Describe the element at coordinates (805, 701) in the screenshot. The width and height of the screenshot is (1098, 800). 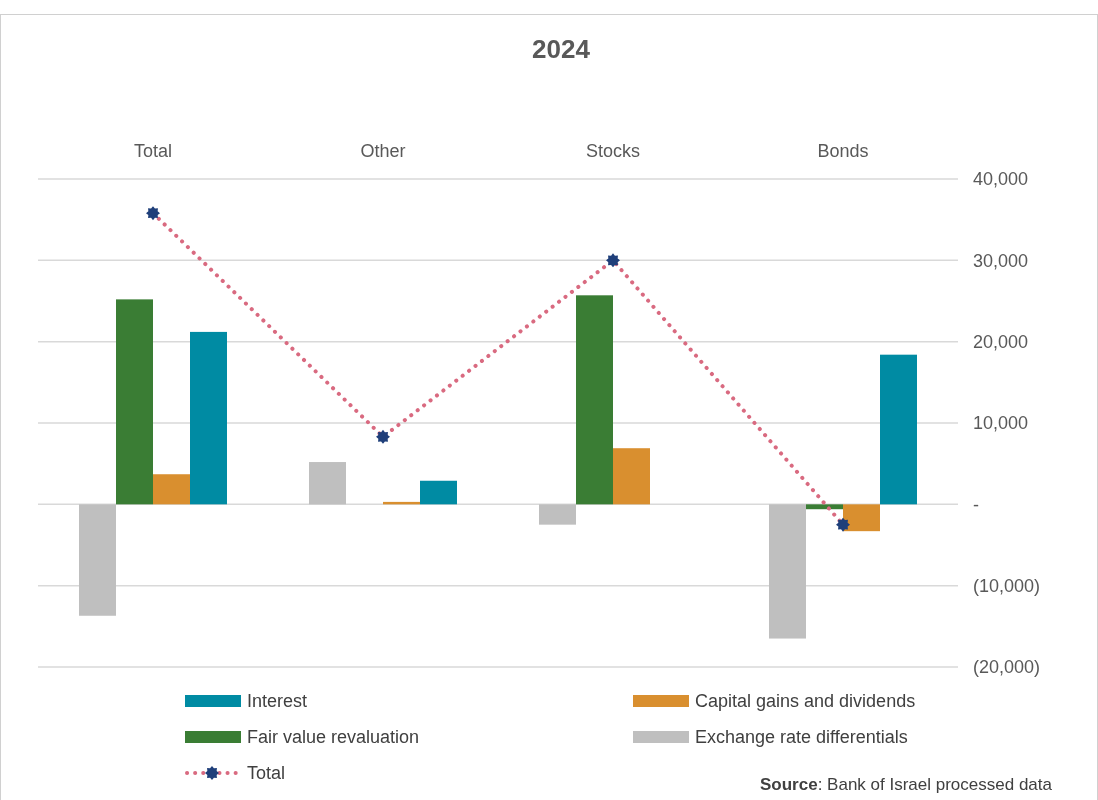
I see `legend-label: Capital gains and dividends` at that location.